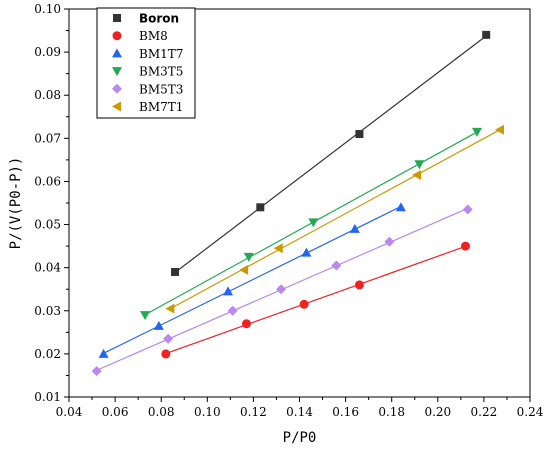  What do you see at coordinates (47, 225) in the screenshot?
I see `y-tick-label: 0.05` at bounding box center [47, 225].